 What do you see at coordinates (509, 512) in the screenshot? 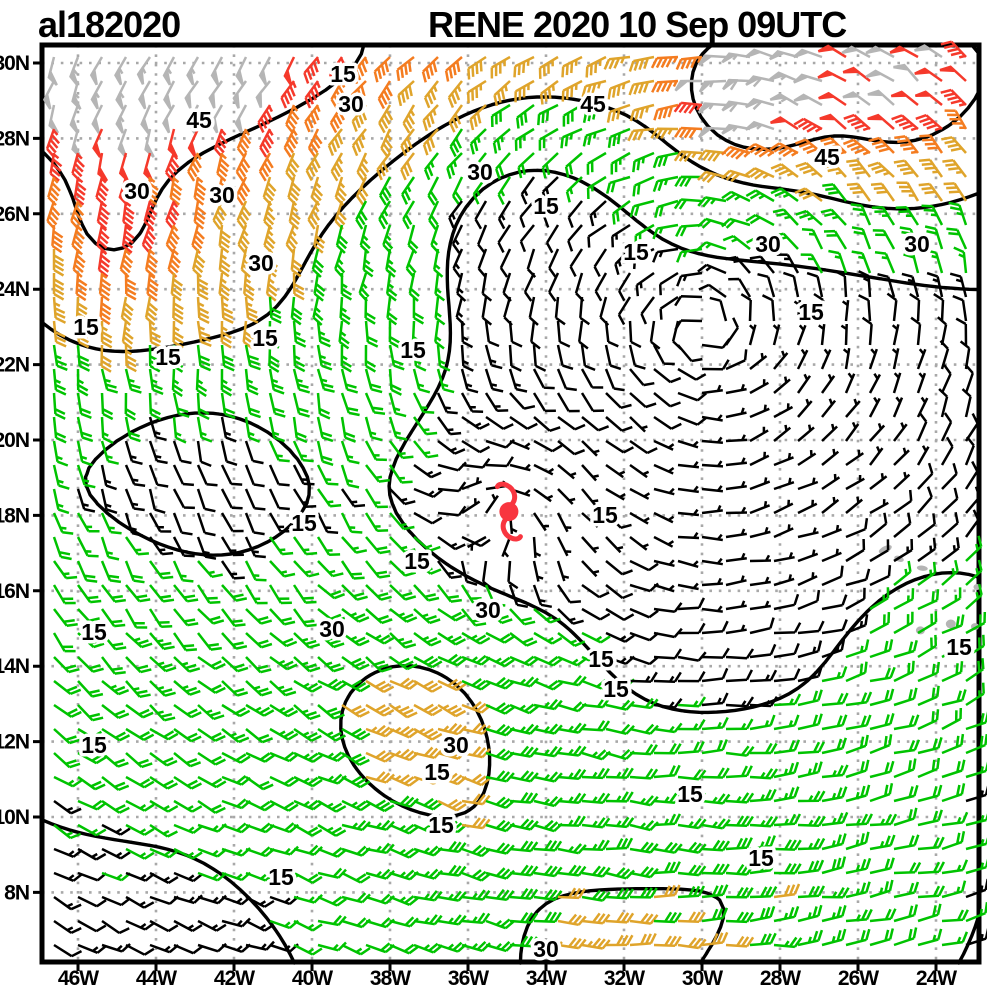
I see `cyclone-center-dot` at bounding box center [509, 512].